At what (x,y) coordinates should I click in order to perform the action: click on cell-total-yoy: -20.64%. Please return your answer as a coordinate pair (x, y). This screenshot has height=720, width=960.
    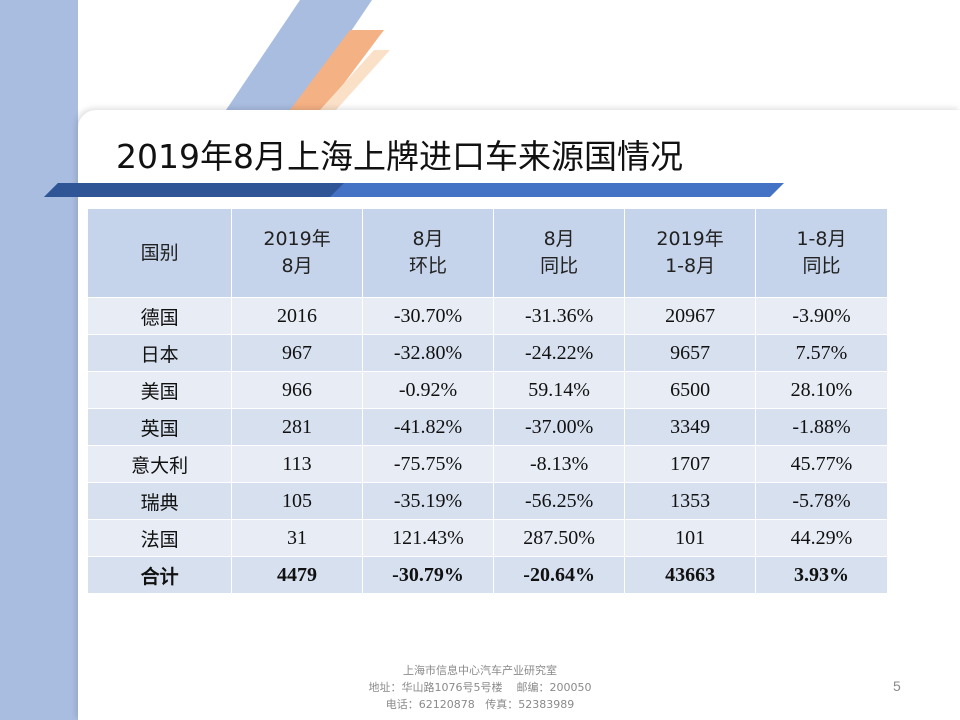
    Looking at the image, I should click on (559, 575).